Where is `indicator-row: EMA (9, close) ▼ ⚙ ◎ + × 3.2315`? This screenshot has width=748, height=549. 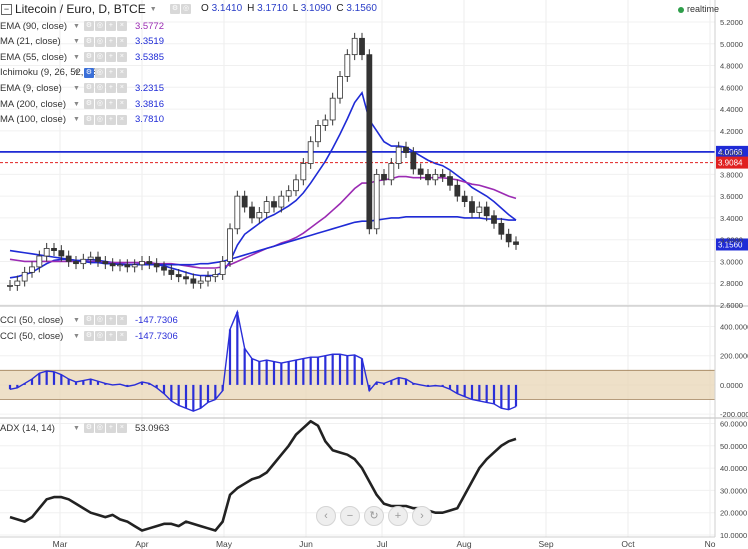
indicator-row: EMA (9, close) ▼ ⚙ ◎ + × 3.2315 is located at coordinates (82, 88).